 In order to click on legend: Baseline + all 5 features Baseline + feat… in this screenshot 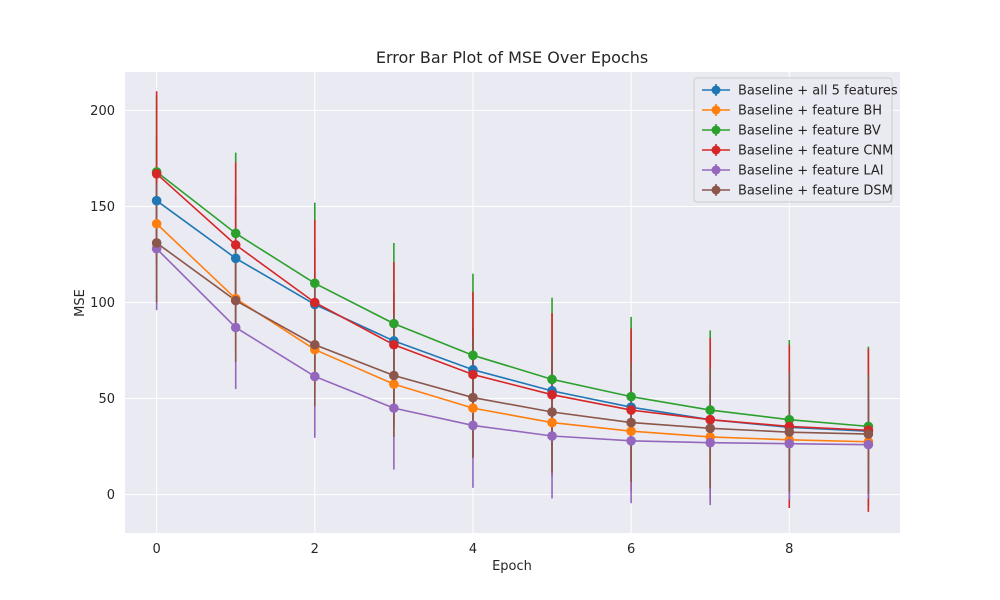, I will do `click(795, 140)`.